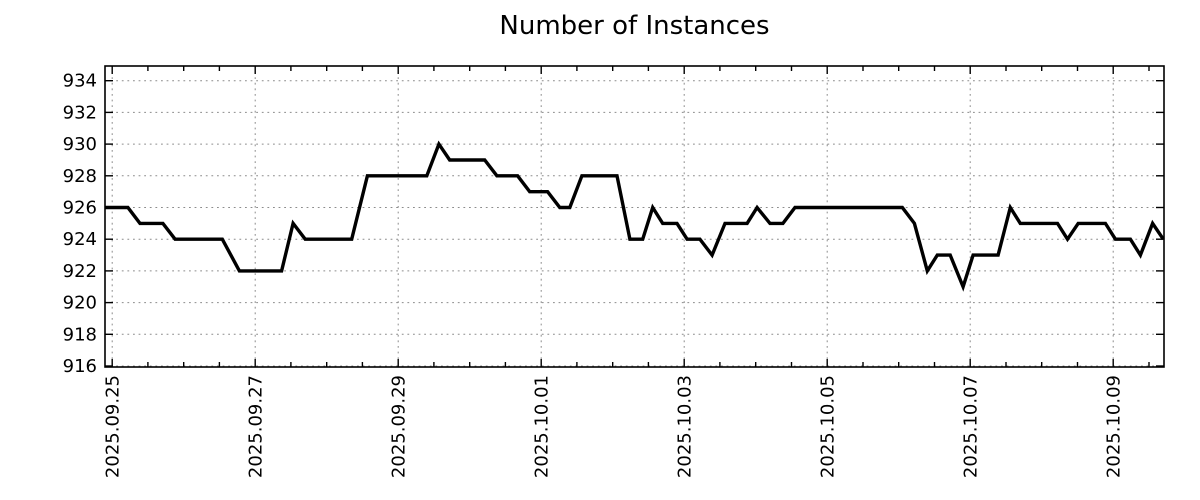 The width and height of the screenshot is (1200, 500). Describe the element at coordinates (80, 112) in the screenshot. I see `y-tick-label: 932` at that location.